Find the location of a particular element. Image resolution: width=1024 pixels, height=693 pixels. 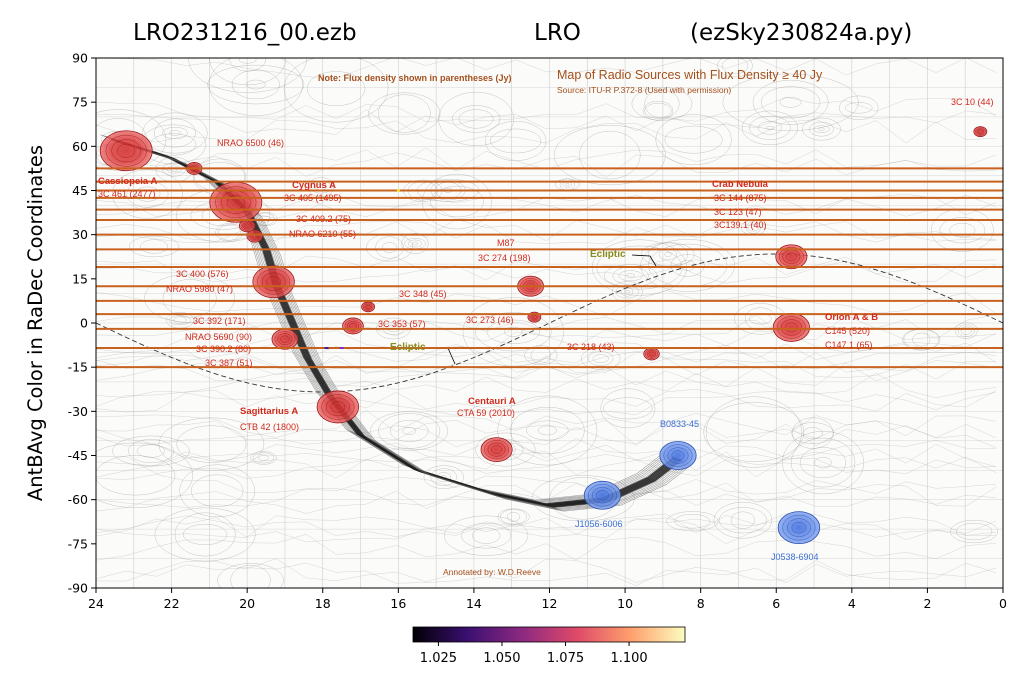

x-tick-label: 6 is located at coordinates (776, 603).